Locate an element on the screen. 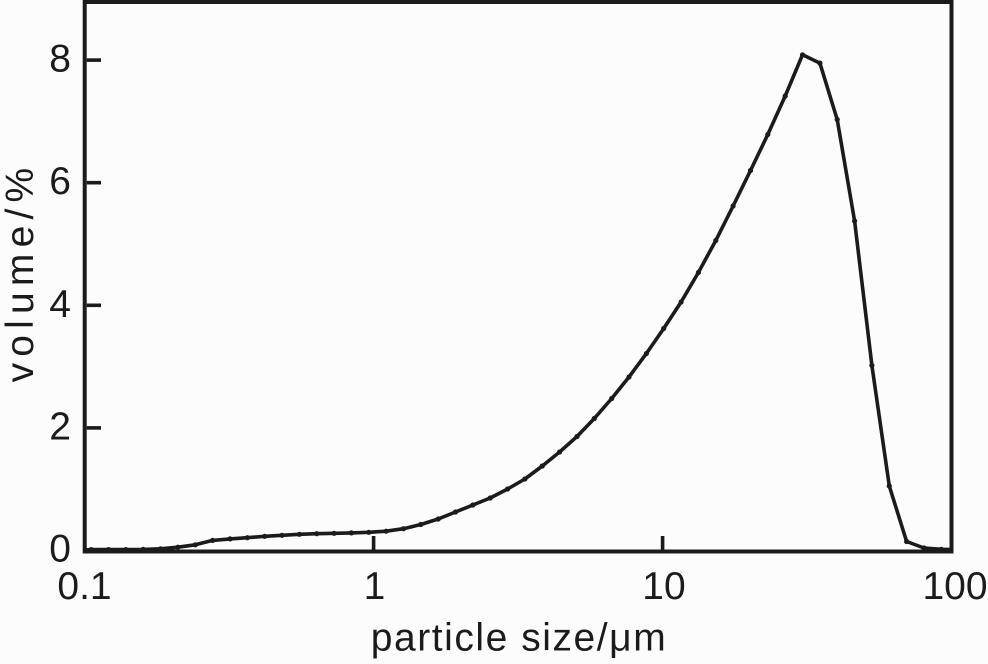 The image size is (988, 664). svg-text: particle size/μm is located at coordinates (519, 638).